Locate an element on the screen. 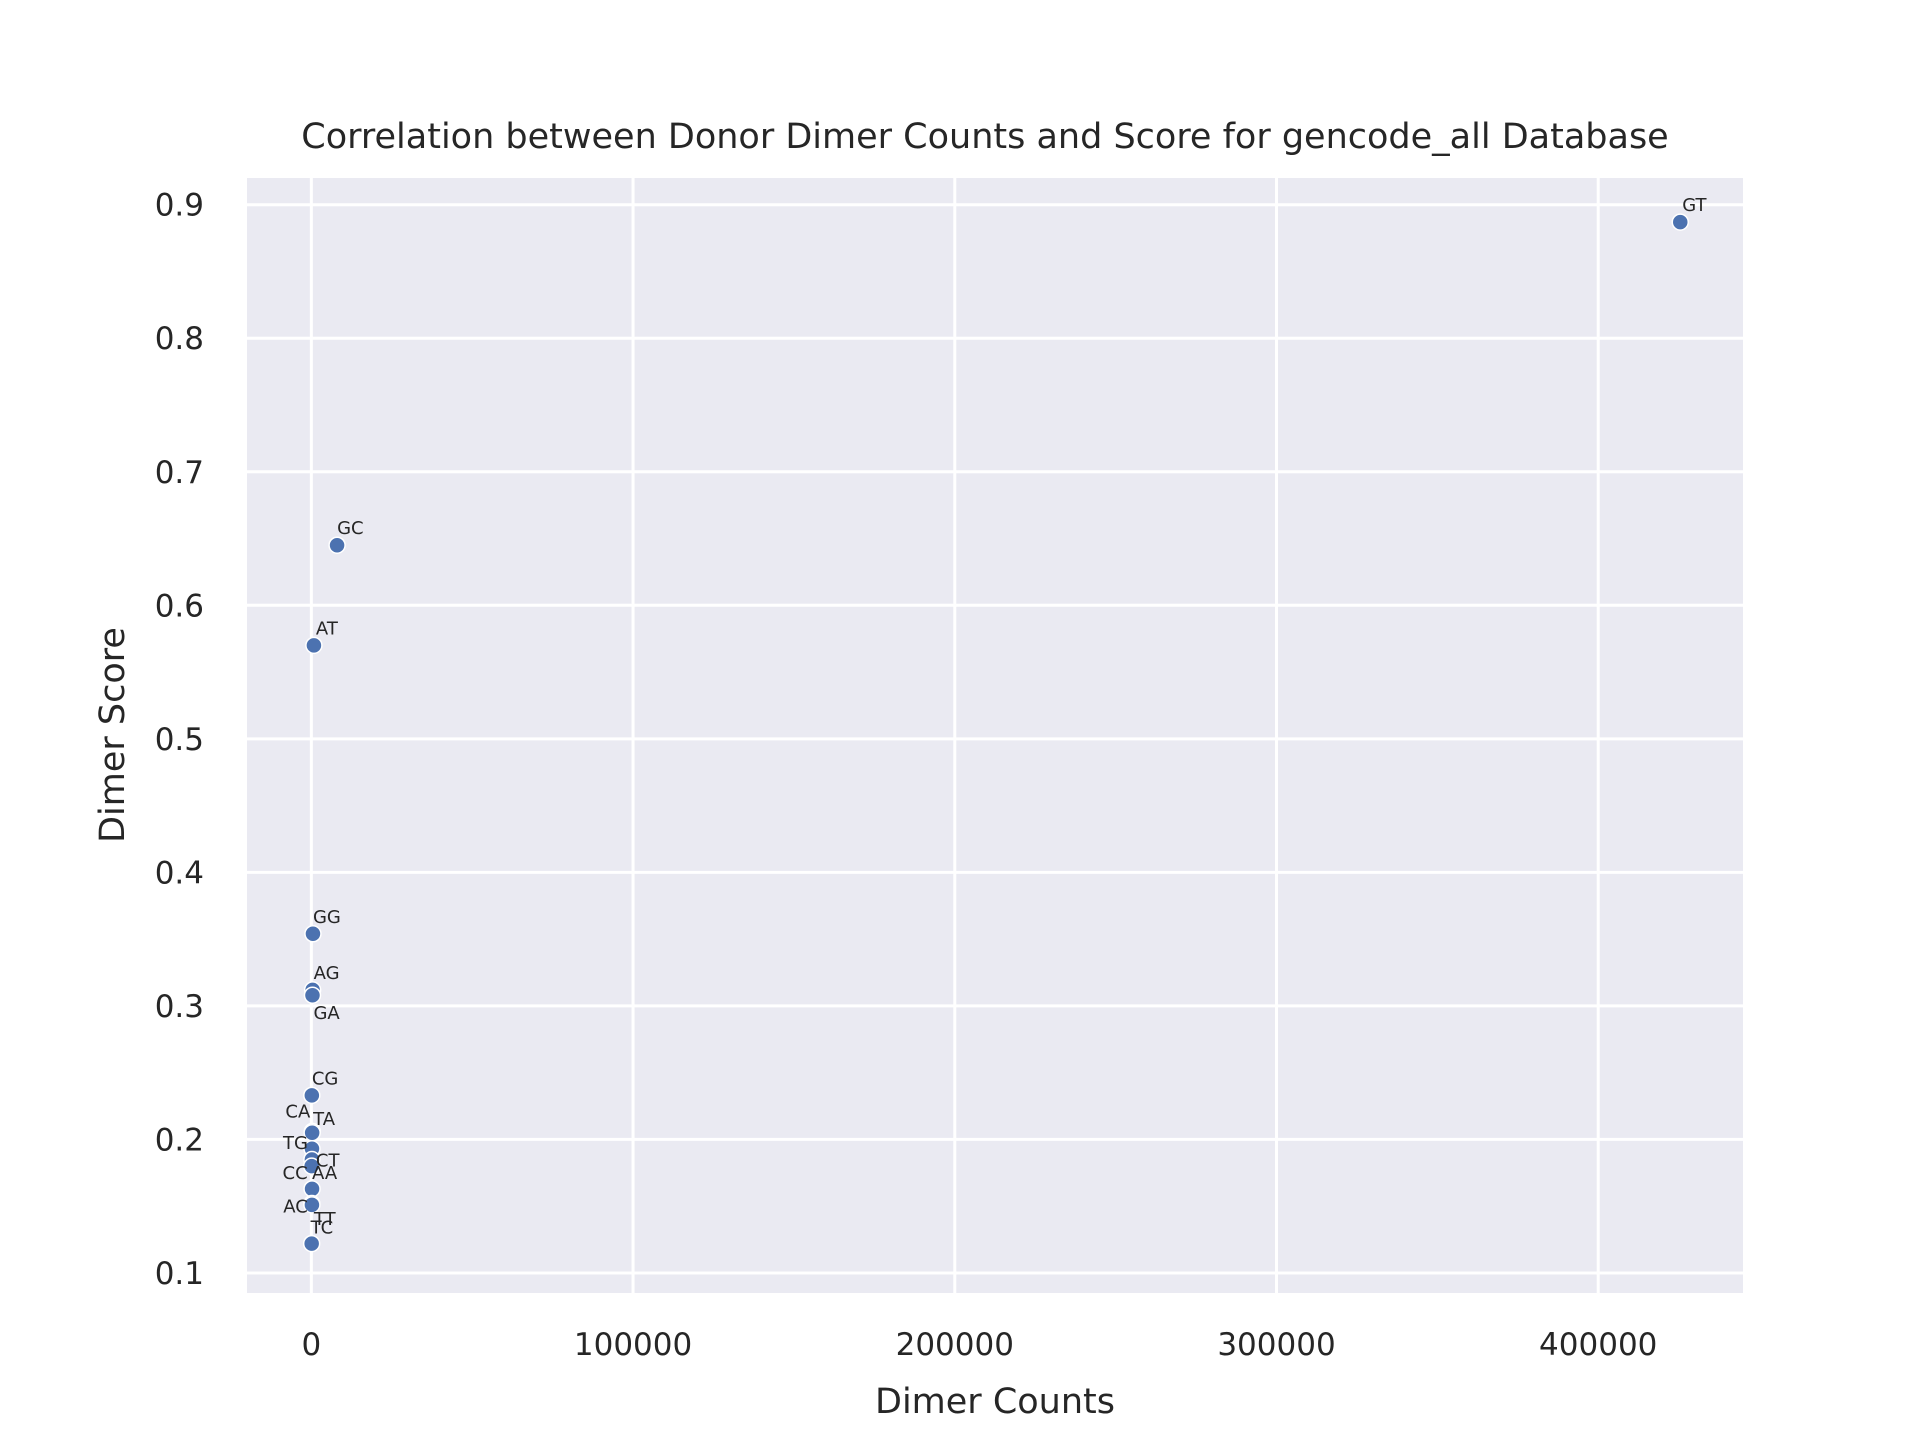 The width and height of the screenshot is (1920, 1440). data-point-tc is located at coordinates (311, 1243).